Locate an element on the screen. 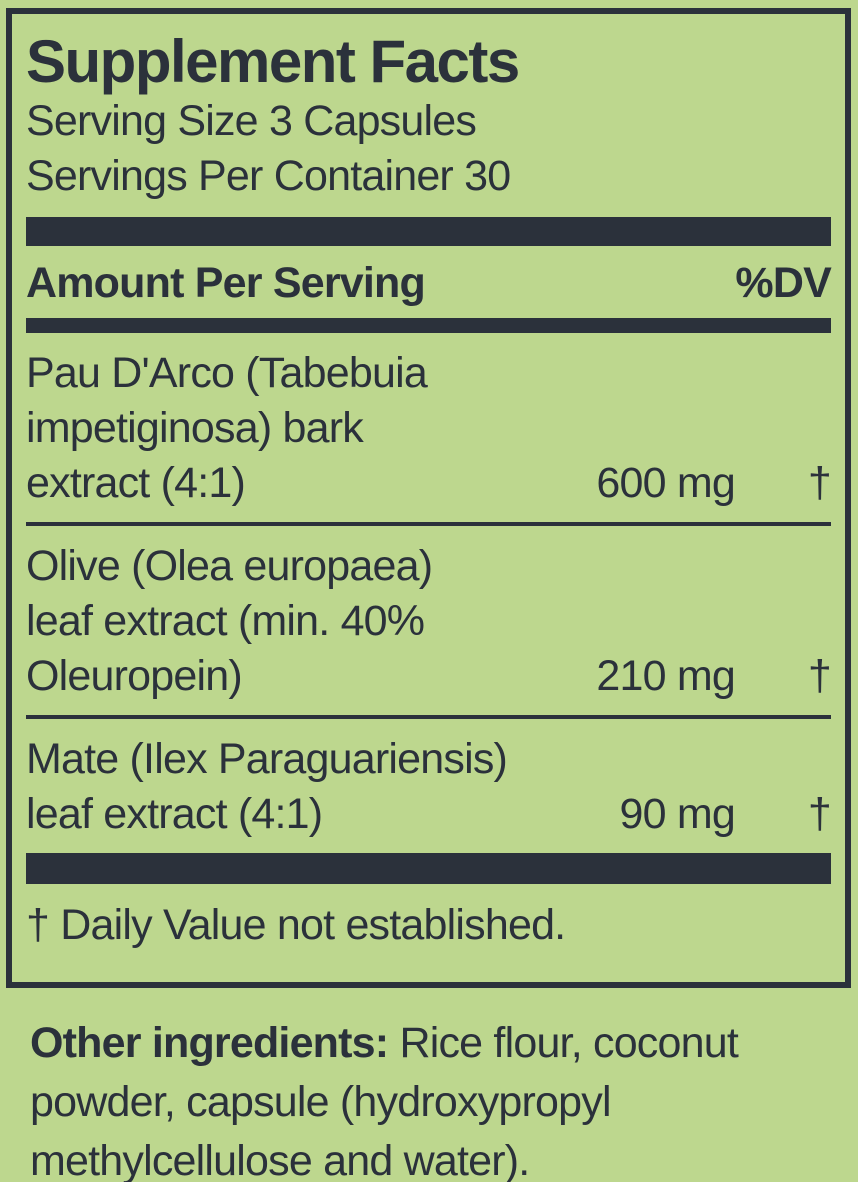 Image resolution: width=858 pixels, height=1182 pixels. serving-size: Serving Size 3 Capsules is located at coordinates (251, 121).